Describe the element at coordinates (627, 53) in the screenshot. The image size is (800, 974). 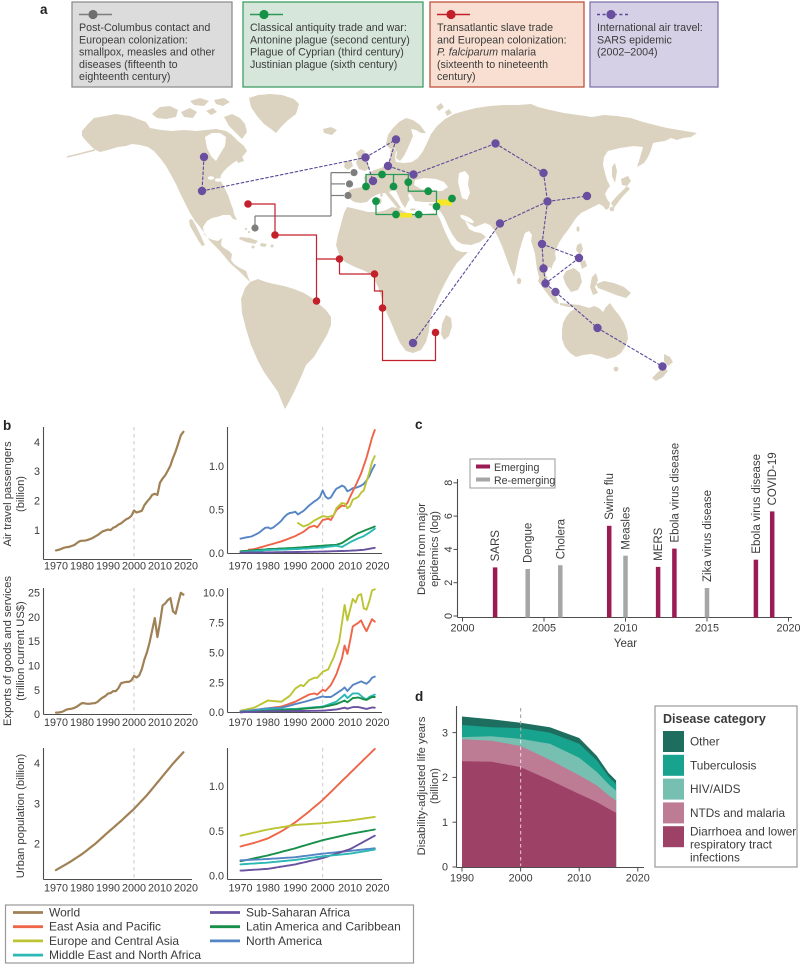
I see `svg-text: (2002–2004)` at that location.